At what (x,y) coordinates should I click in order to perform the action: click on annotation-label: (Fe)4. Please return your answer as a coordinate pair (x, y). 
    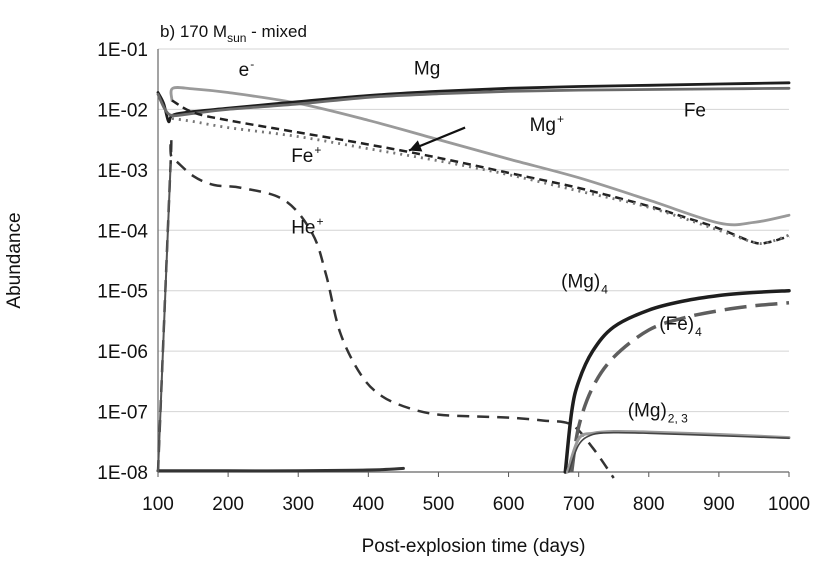
    Looking at the image, I should click on (680, 326).